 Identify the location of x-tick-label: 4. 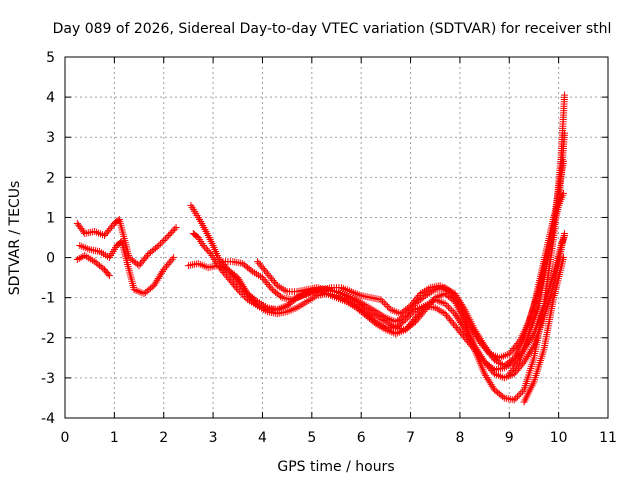
(262, 438).